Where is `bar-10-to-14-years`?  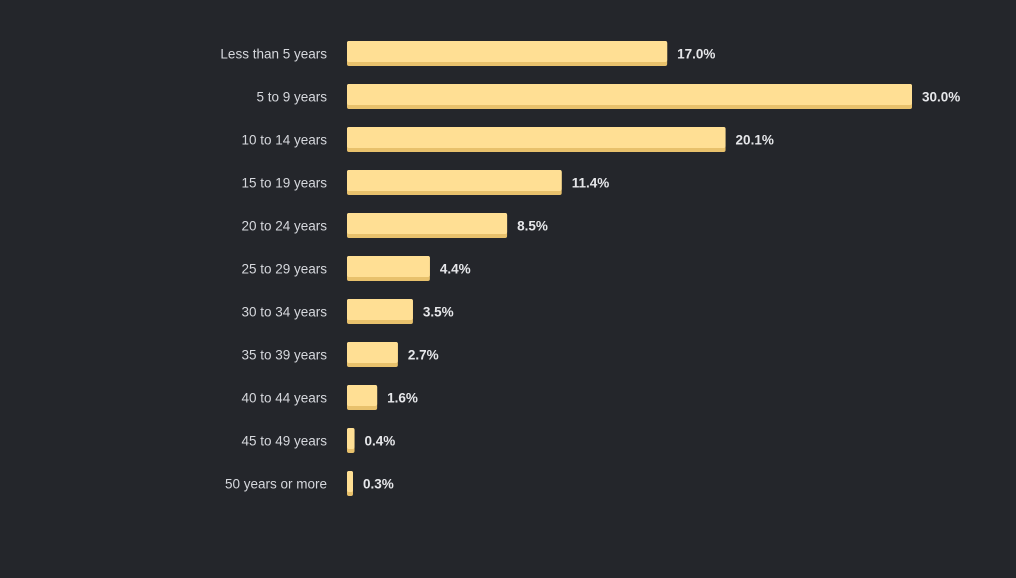
bar-10-to-14-years is located at coordinates (536, 139).